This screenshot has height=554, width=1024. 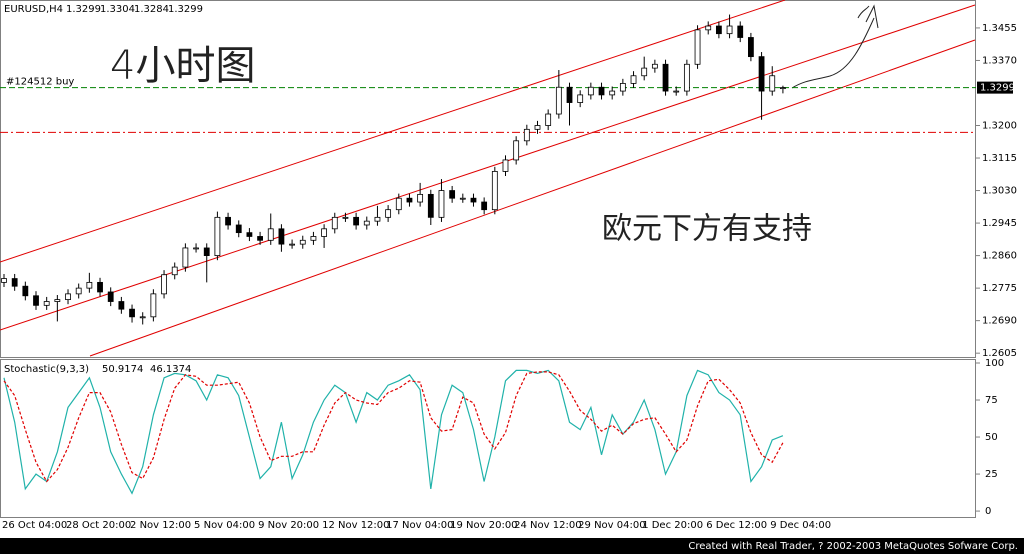 What do you see at coordinates (611, 525) in the screenshot?
I see `x-tick-label: 29 Nov 04:00` at bounding box center [611, 525].